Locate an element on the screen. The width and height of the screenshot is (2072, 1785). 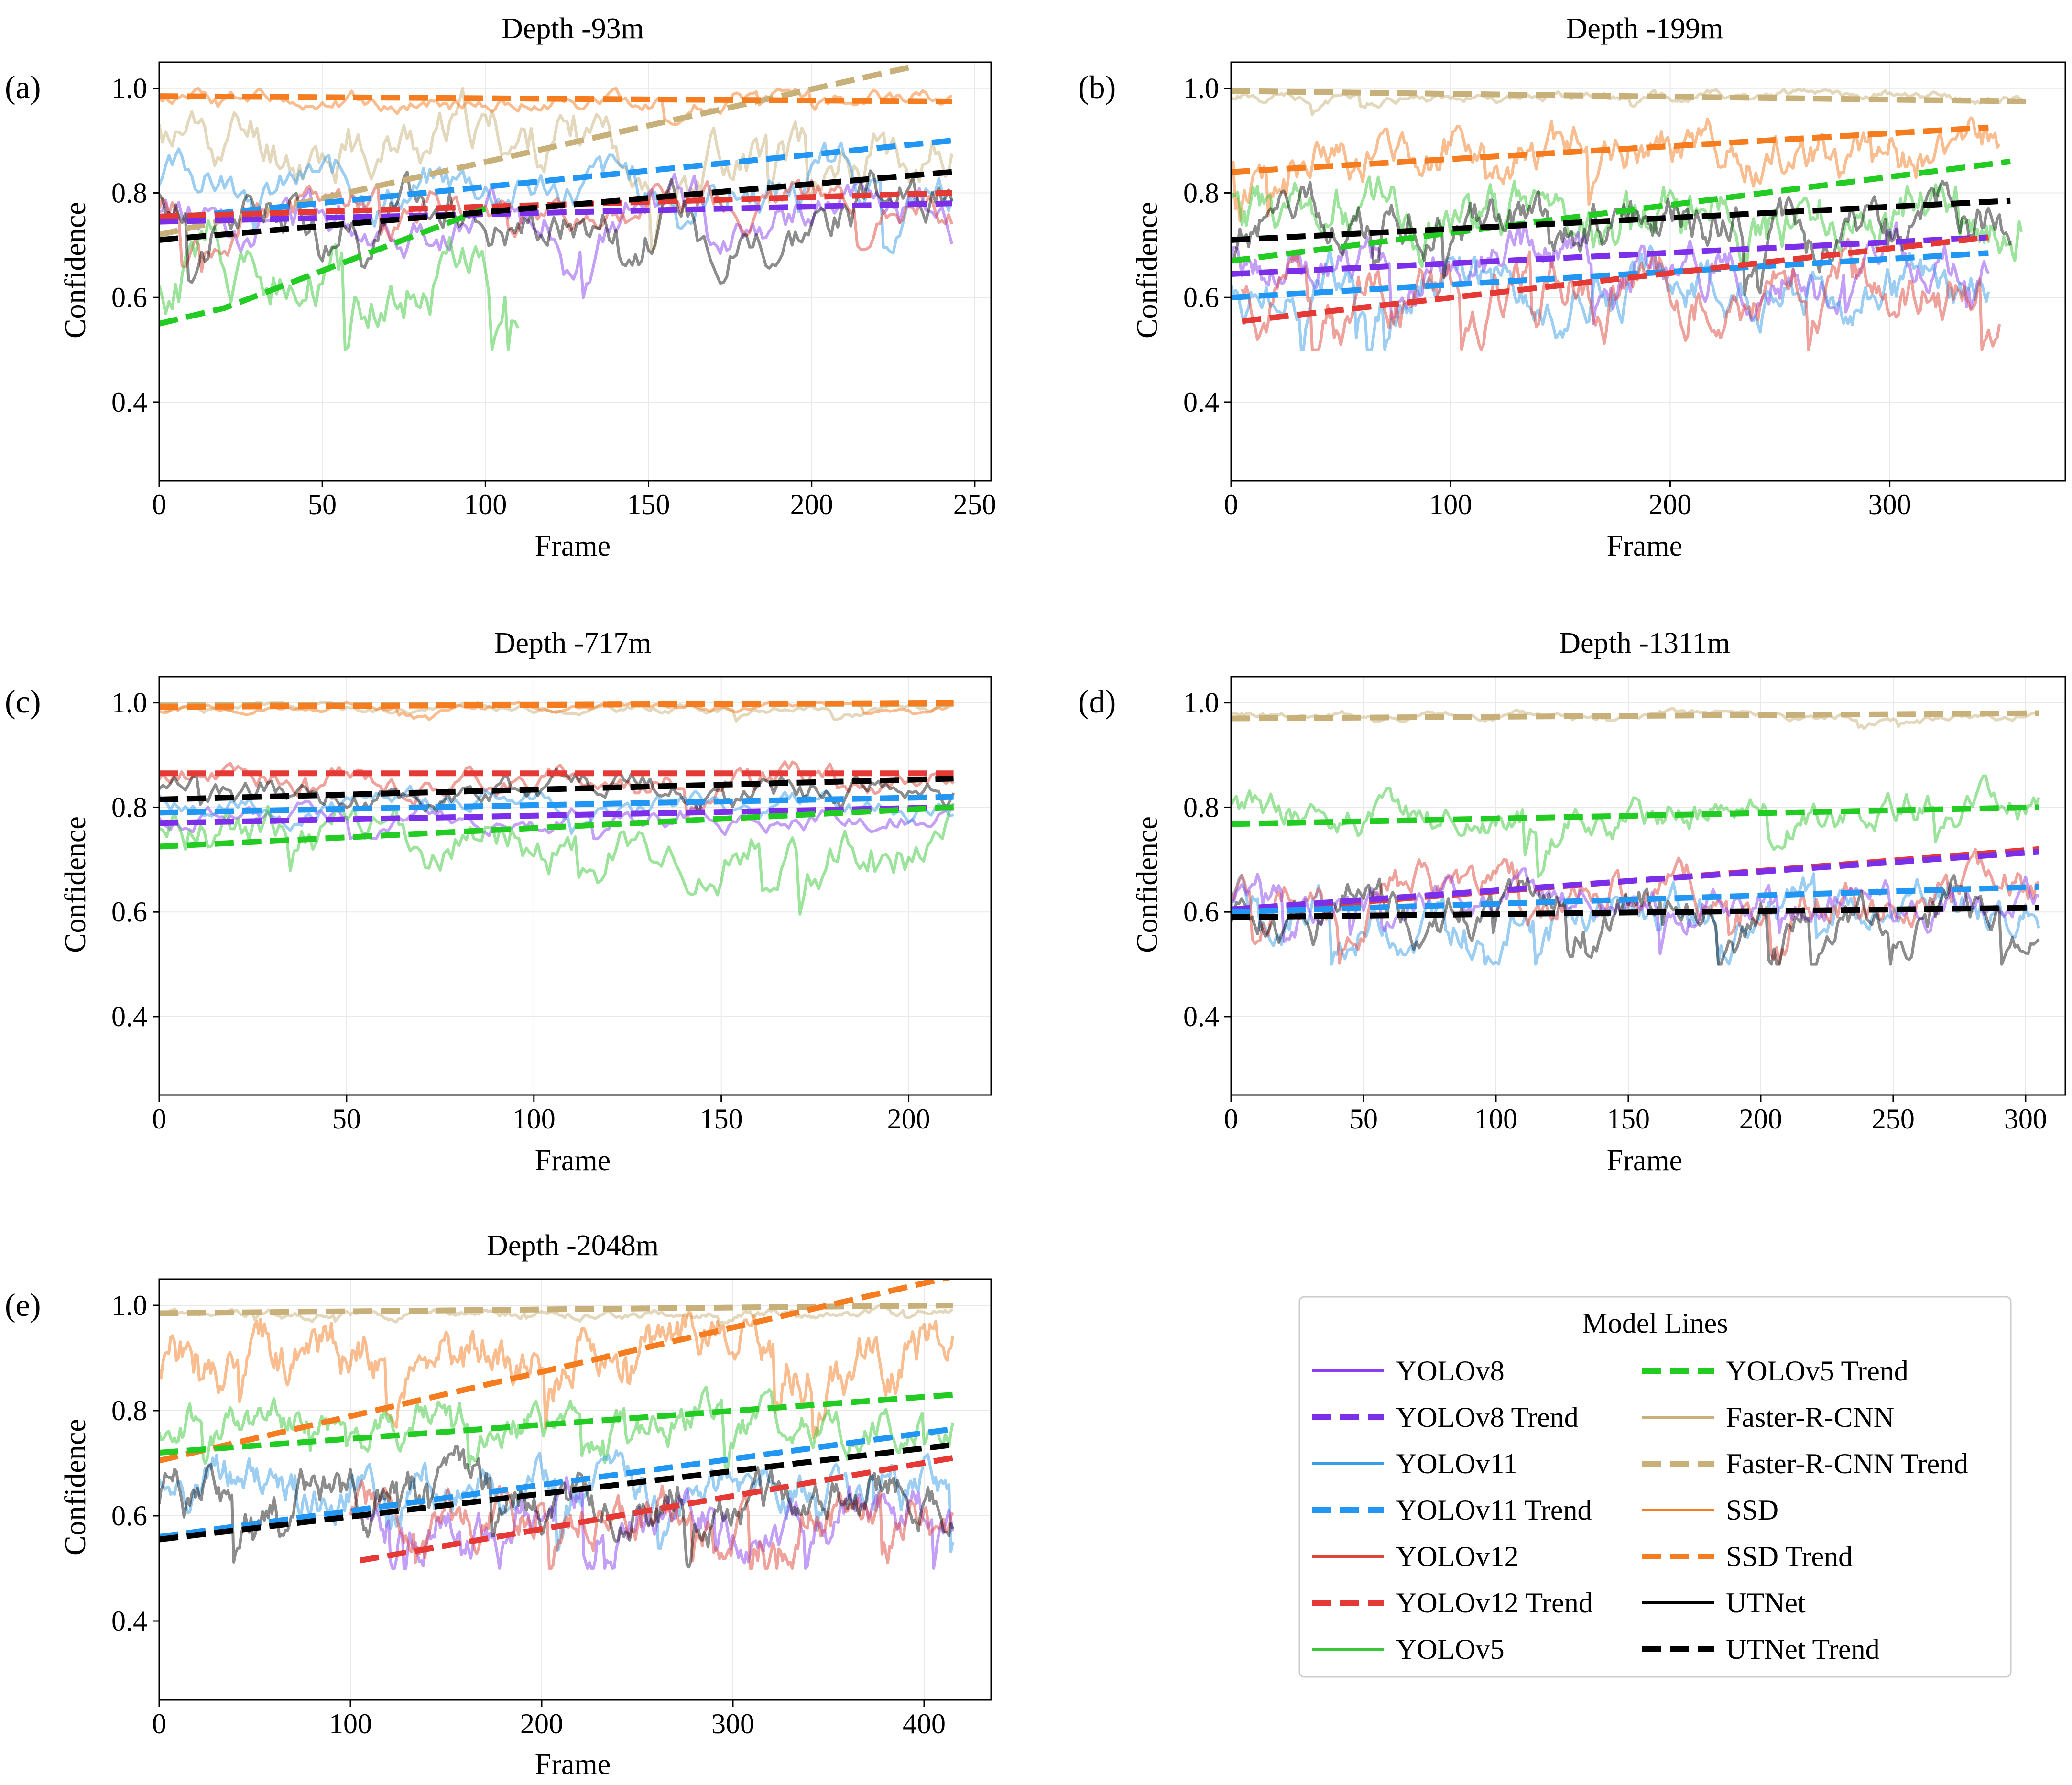
panel-c-series-utnet-trend is located at coordinates (556, 789).